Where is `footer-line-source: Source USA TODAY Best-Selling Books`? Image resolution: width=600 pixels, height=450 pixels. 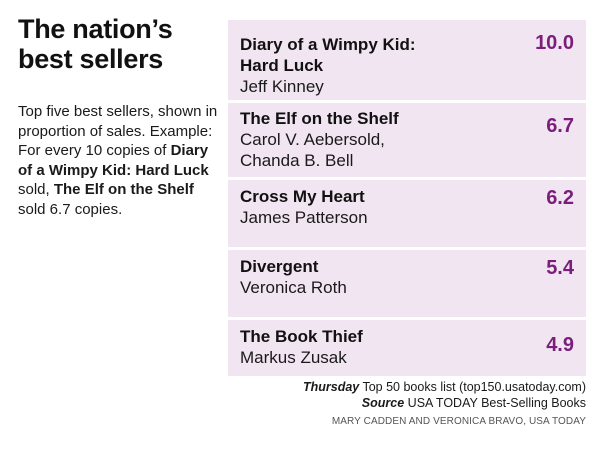
footer-line-source: Source USA TODAY Best-Selling Books is located at coordinates (474, 403).